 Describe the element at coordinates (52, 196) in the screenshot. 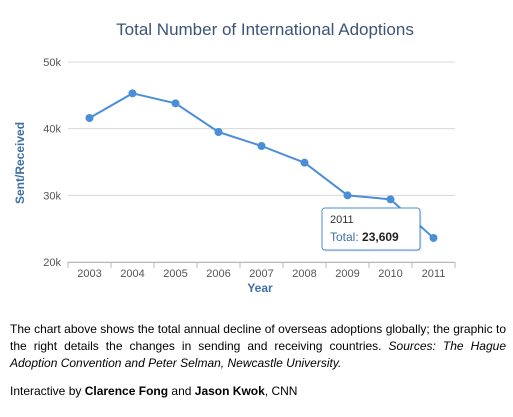

I see `y-tick-label: 30k` at that location.